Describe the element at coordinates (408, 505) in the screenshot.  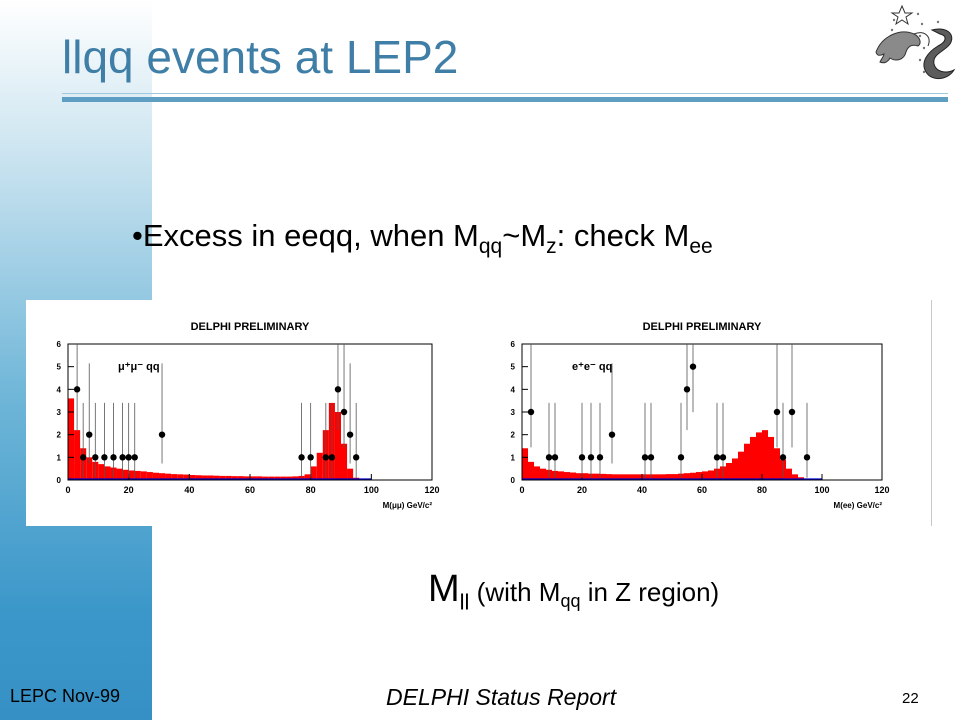
I see `x-axis-label: M(μμ) GeV/c²` at that location.